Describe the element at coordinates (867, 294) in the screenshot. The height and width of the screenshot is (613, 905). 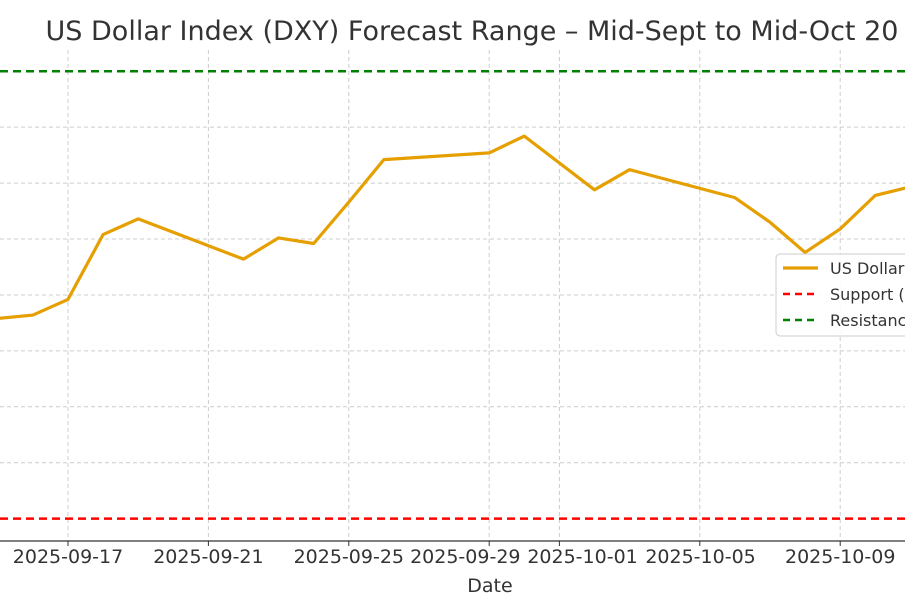
I see `legend-label: Support (` at that location.